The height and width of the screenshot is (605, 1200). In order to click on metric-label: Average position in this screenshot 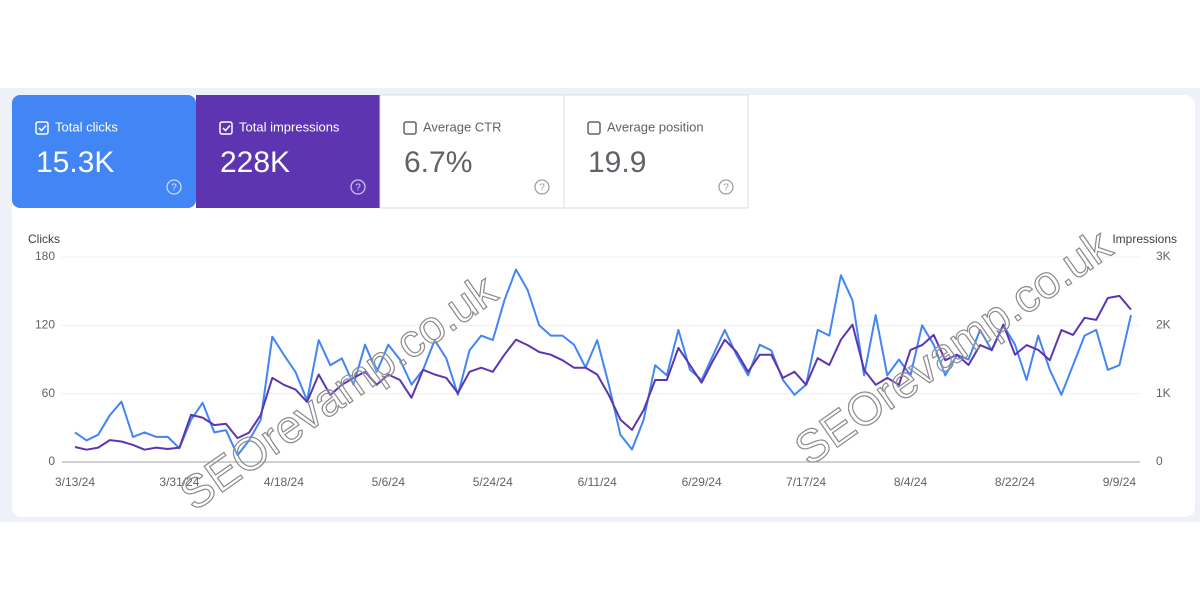, I will do `click(655, 126)`.